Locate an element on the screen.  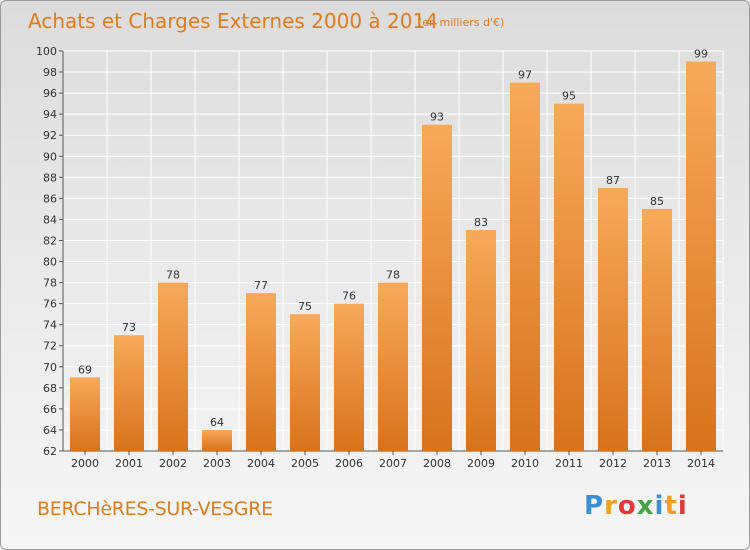
x-tick-label: 2012 is located at coordinates (613, 463).